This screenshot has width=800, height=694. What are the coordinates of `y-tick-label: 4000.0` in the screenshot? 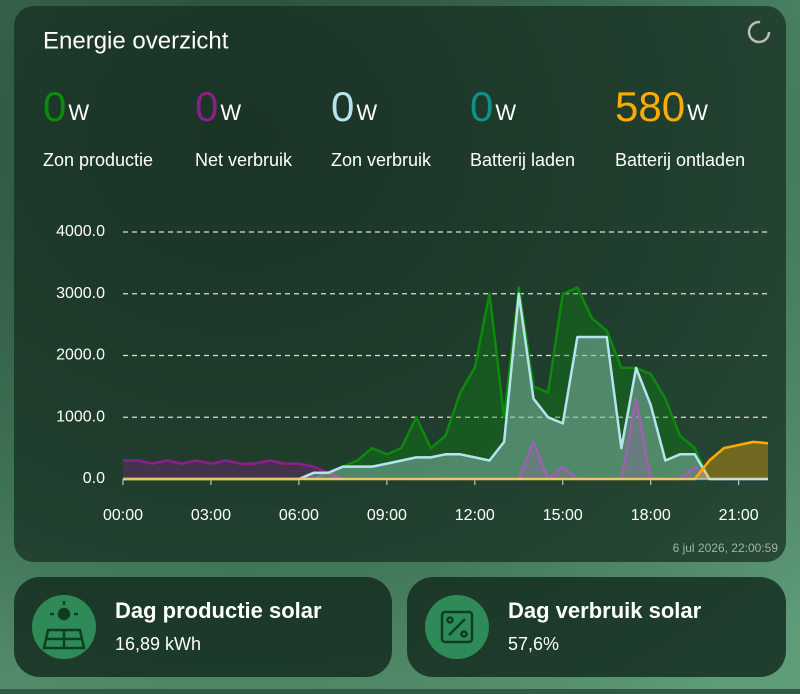 It's located at (80, 231).